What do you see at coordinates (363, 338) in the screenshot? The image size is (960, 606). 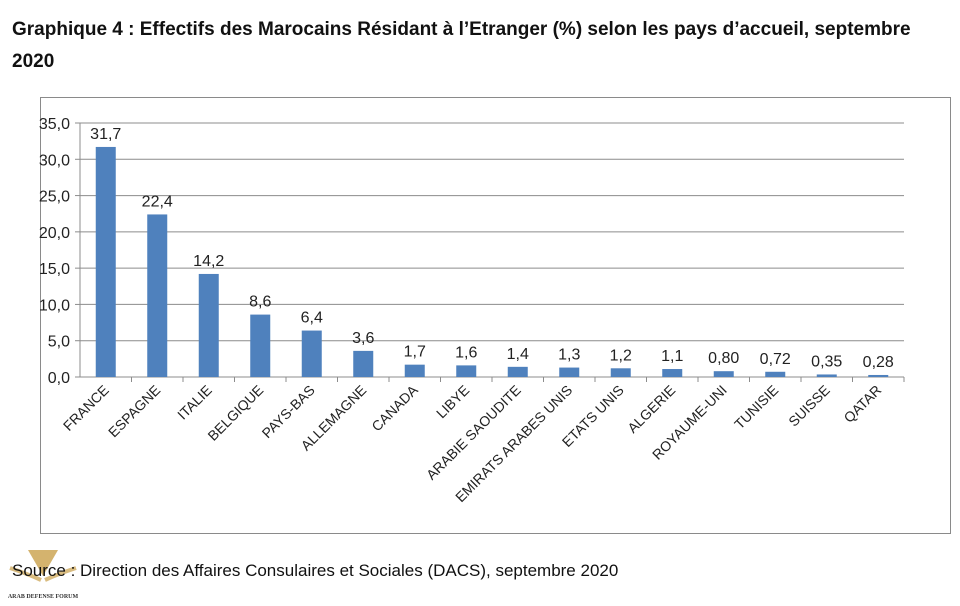 I see `data-label: 3,6` at bounding box center [363, 338].